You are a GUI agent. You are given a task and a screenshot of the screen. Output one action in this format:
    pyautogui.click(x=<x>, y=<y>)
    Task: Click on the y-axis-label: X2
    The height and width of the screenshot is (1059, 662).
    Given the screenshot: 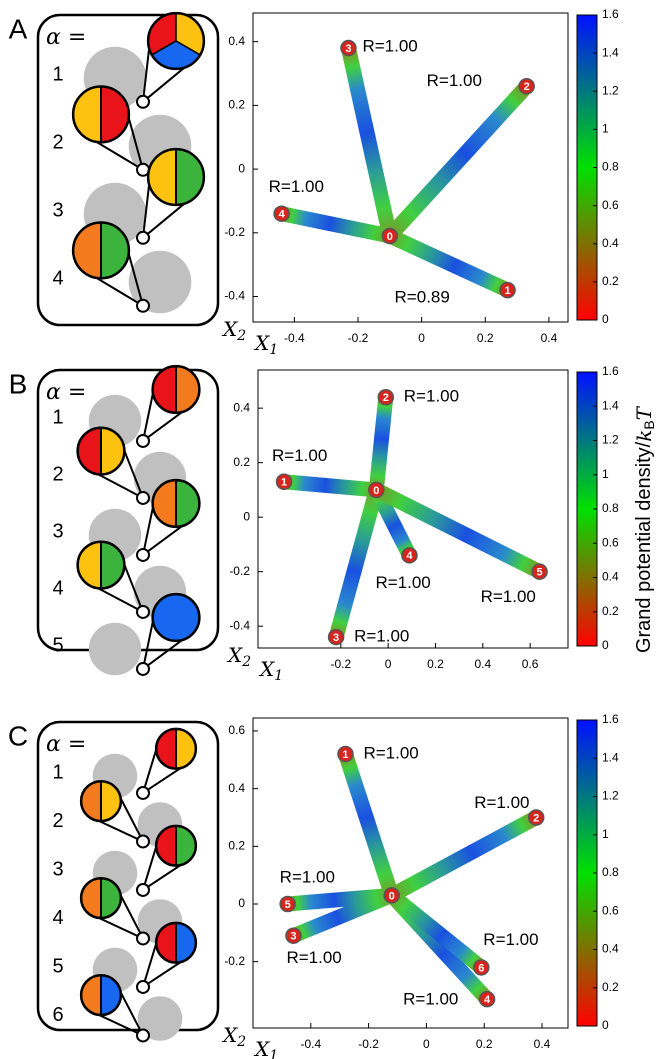 What is the action you would take?
    pyautogui.click(x=233, y=1037)
    